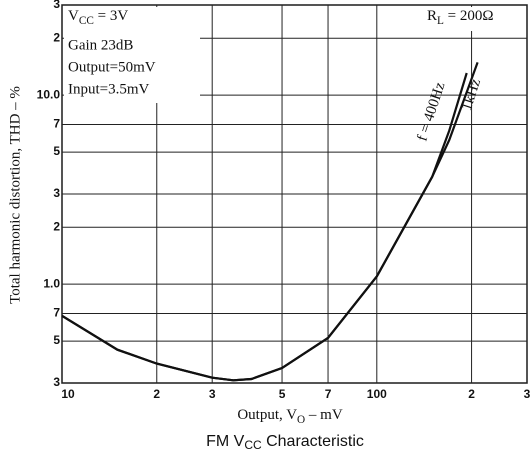 The height and width of the screenshot is (461, 530). What do you see at coordinates (328, 394) in the screenshot?
I see `x-tick-label: 7` at bounding box center [328, 394].